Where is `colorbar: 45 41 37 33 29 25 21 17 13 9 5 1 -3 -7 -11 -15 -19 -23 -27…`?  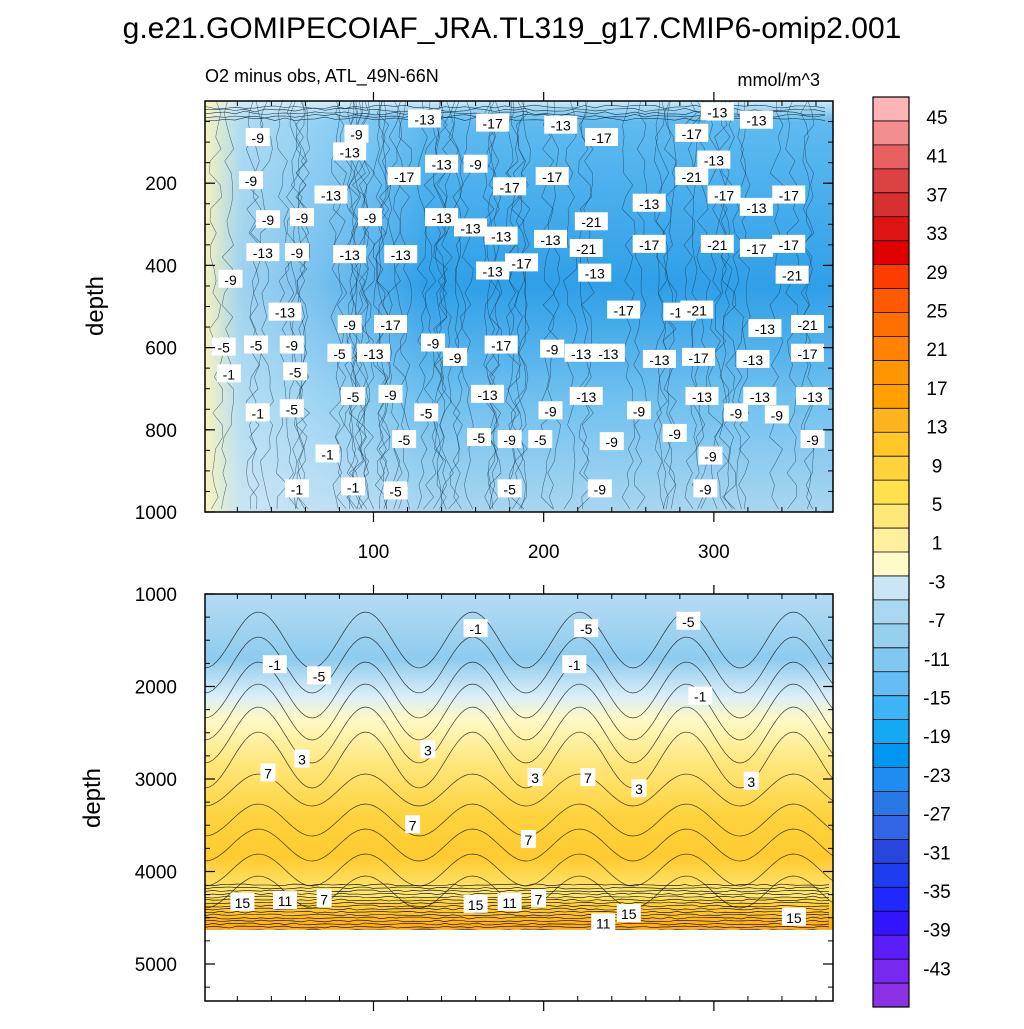
colorbar: 45 41 37 33 29 25 21 17 13 9 5 1 -3 -7 -11 -15 -19 -23 -27… is located at coordinates (911, 552).